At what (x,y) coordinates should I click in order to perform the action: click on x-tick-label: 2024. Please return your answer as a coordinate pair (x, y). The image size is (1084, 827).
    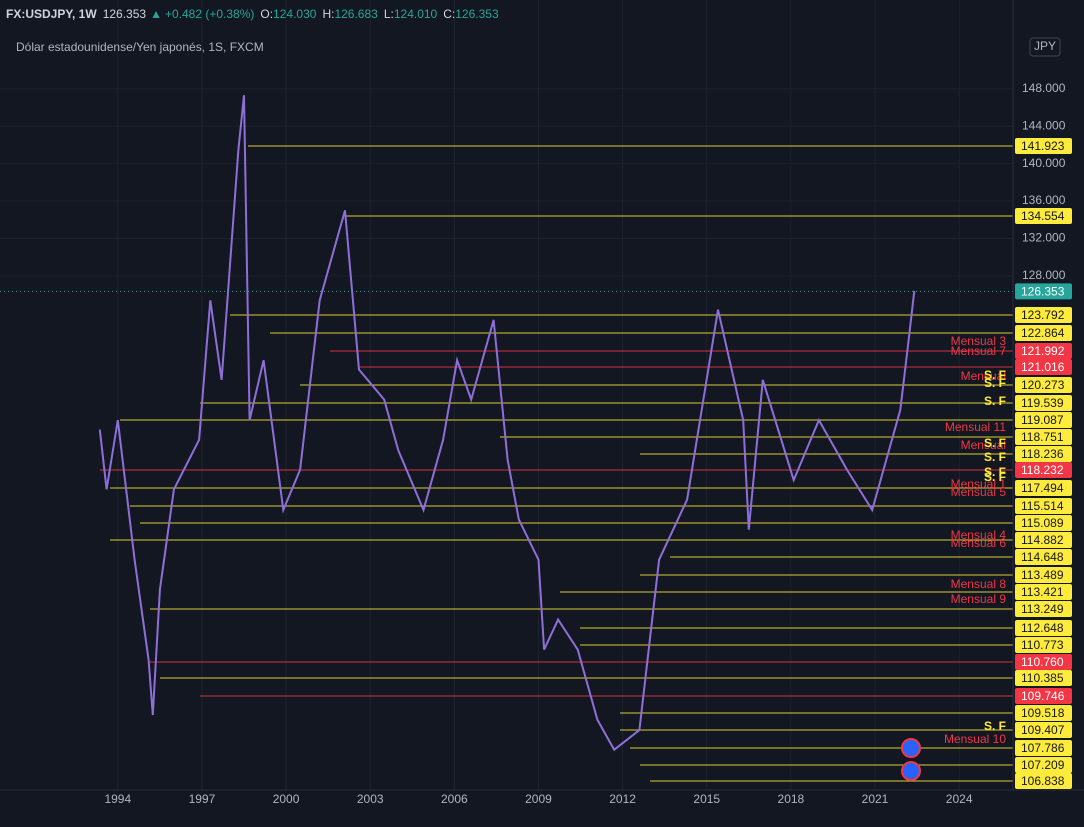
    Looking at the image, I should click on (959, 799).